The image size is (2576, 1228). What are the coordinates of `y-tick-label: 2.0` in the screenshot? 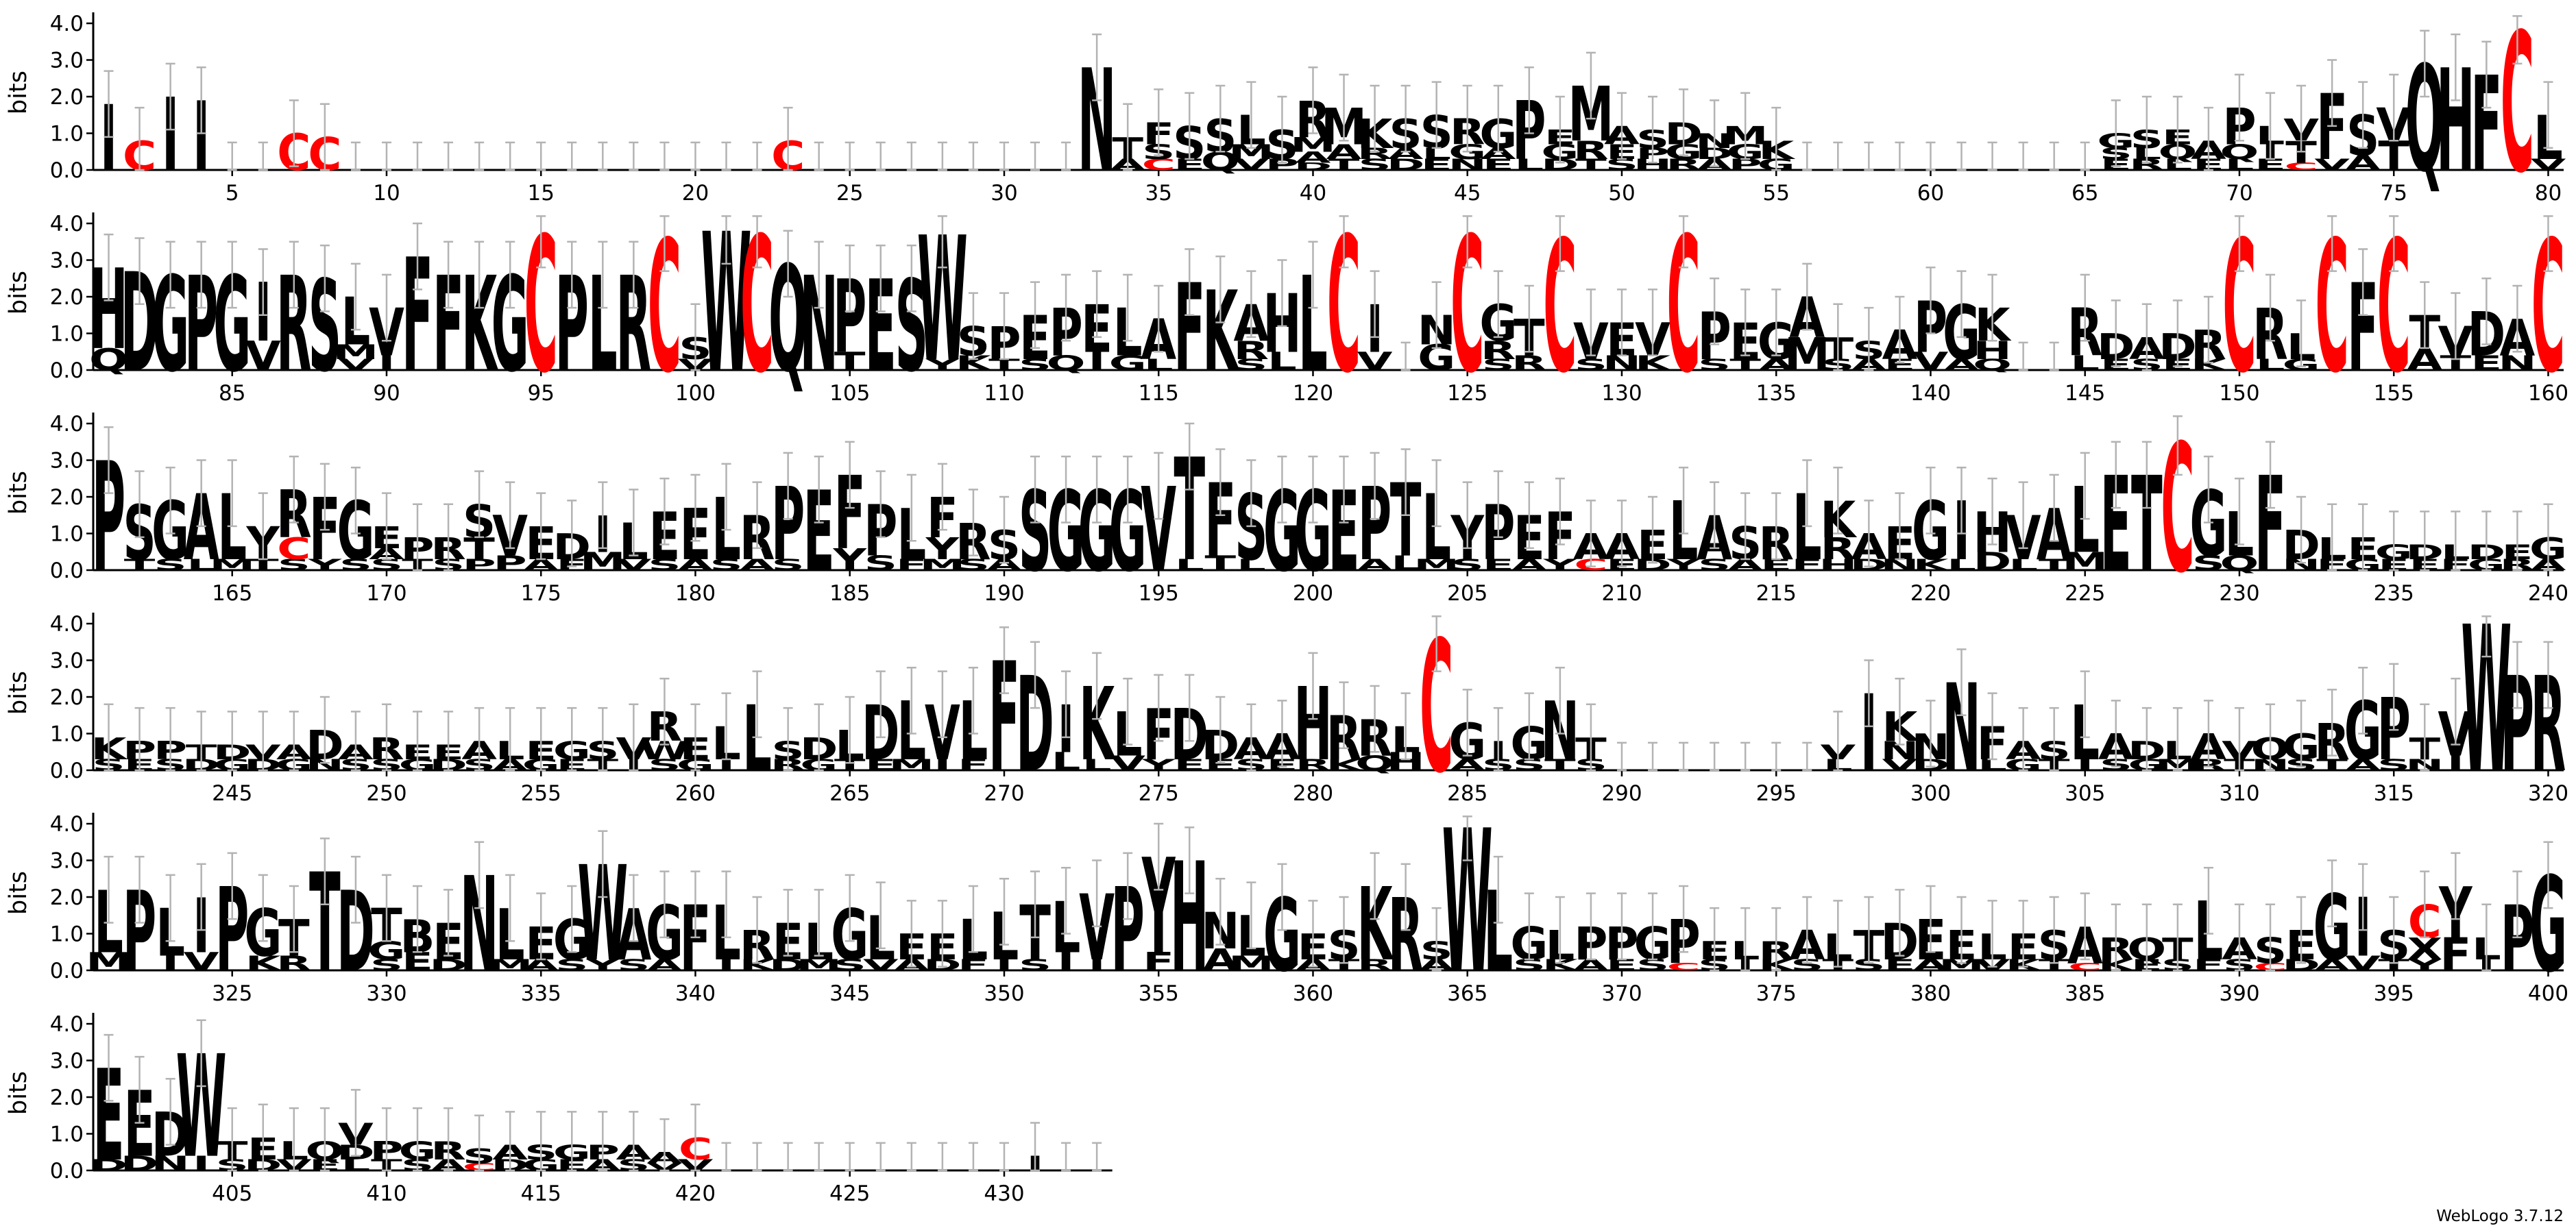 It's located at (67, 97).